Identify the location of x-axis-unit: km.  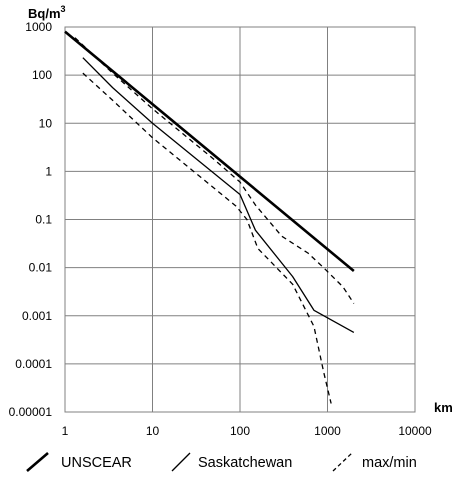
(443, 407).